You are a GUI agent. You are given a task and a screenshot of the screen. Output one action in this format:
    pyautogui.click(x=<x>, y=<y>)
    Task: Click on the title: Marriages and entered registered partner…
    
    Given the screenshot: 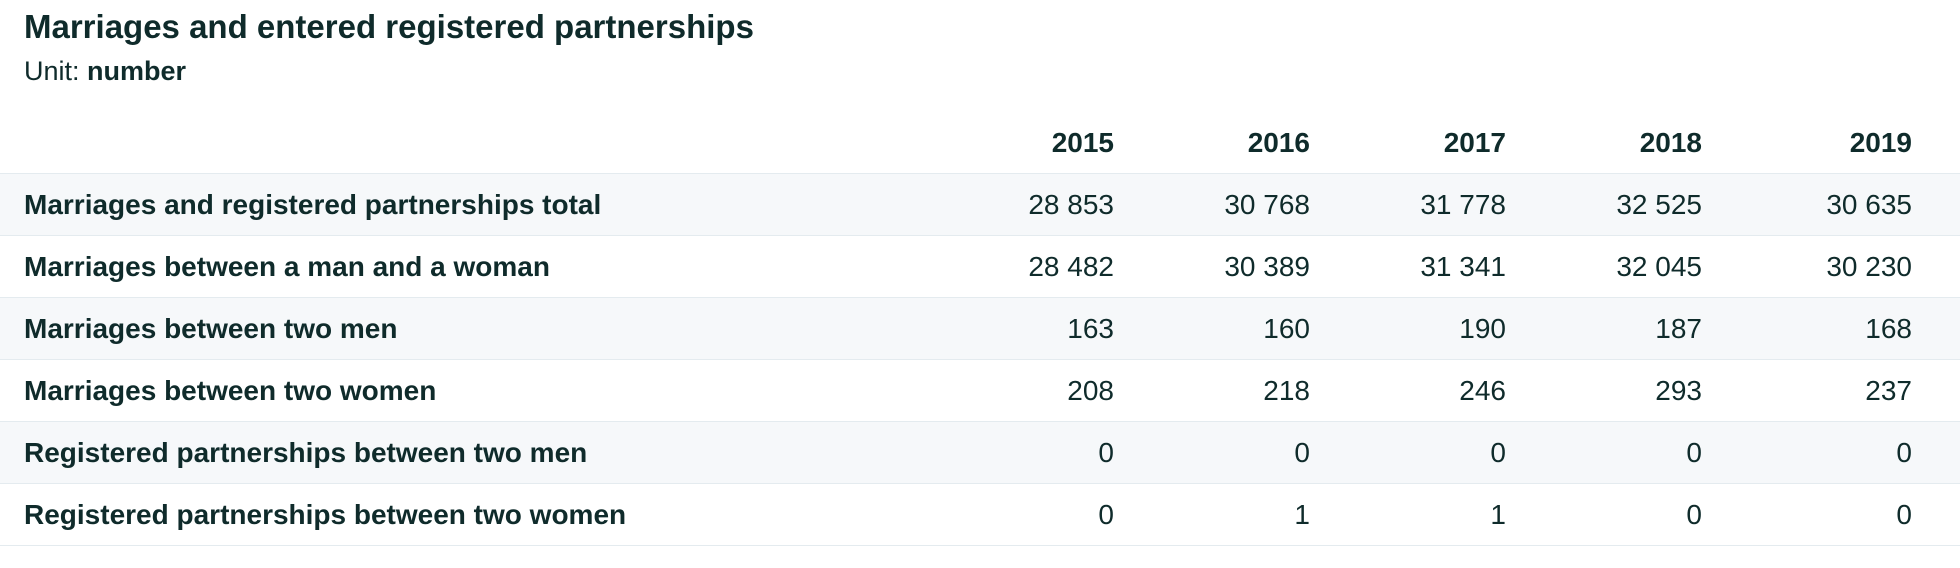 What is the action you would take?
    pyautogui.click(x=389, y=26)
    